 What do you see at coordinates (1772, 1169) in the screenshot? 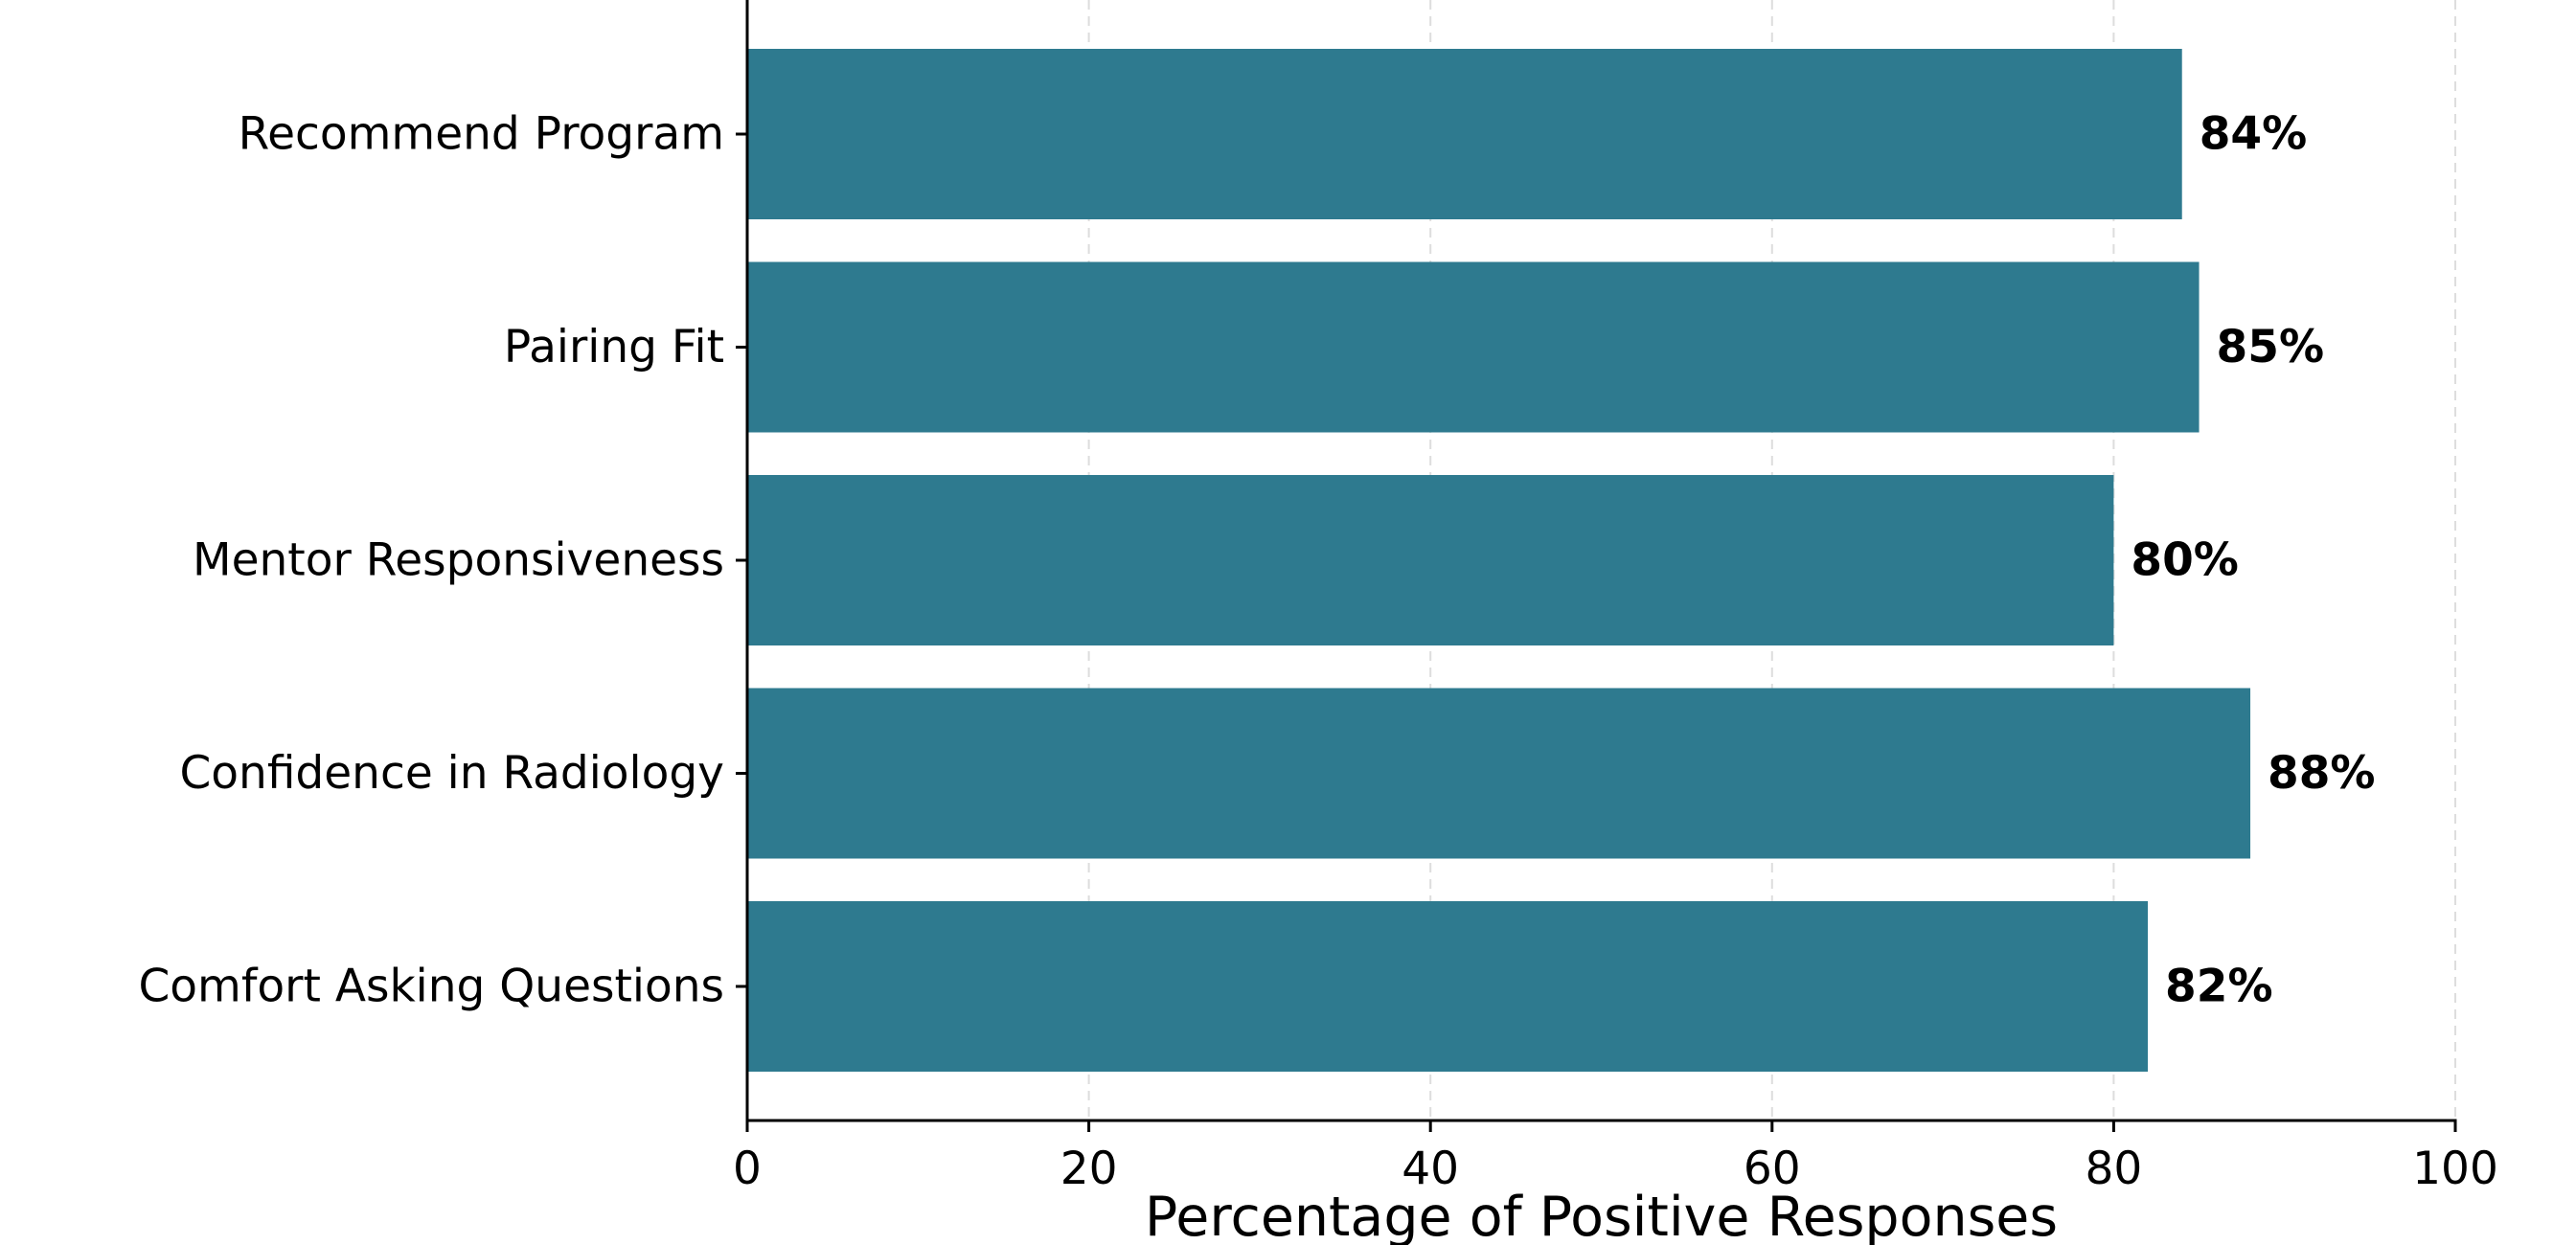
I see `x-tick-label: 60` at bounding box center [1772, 1169].